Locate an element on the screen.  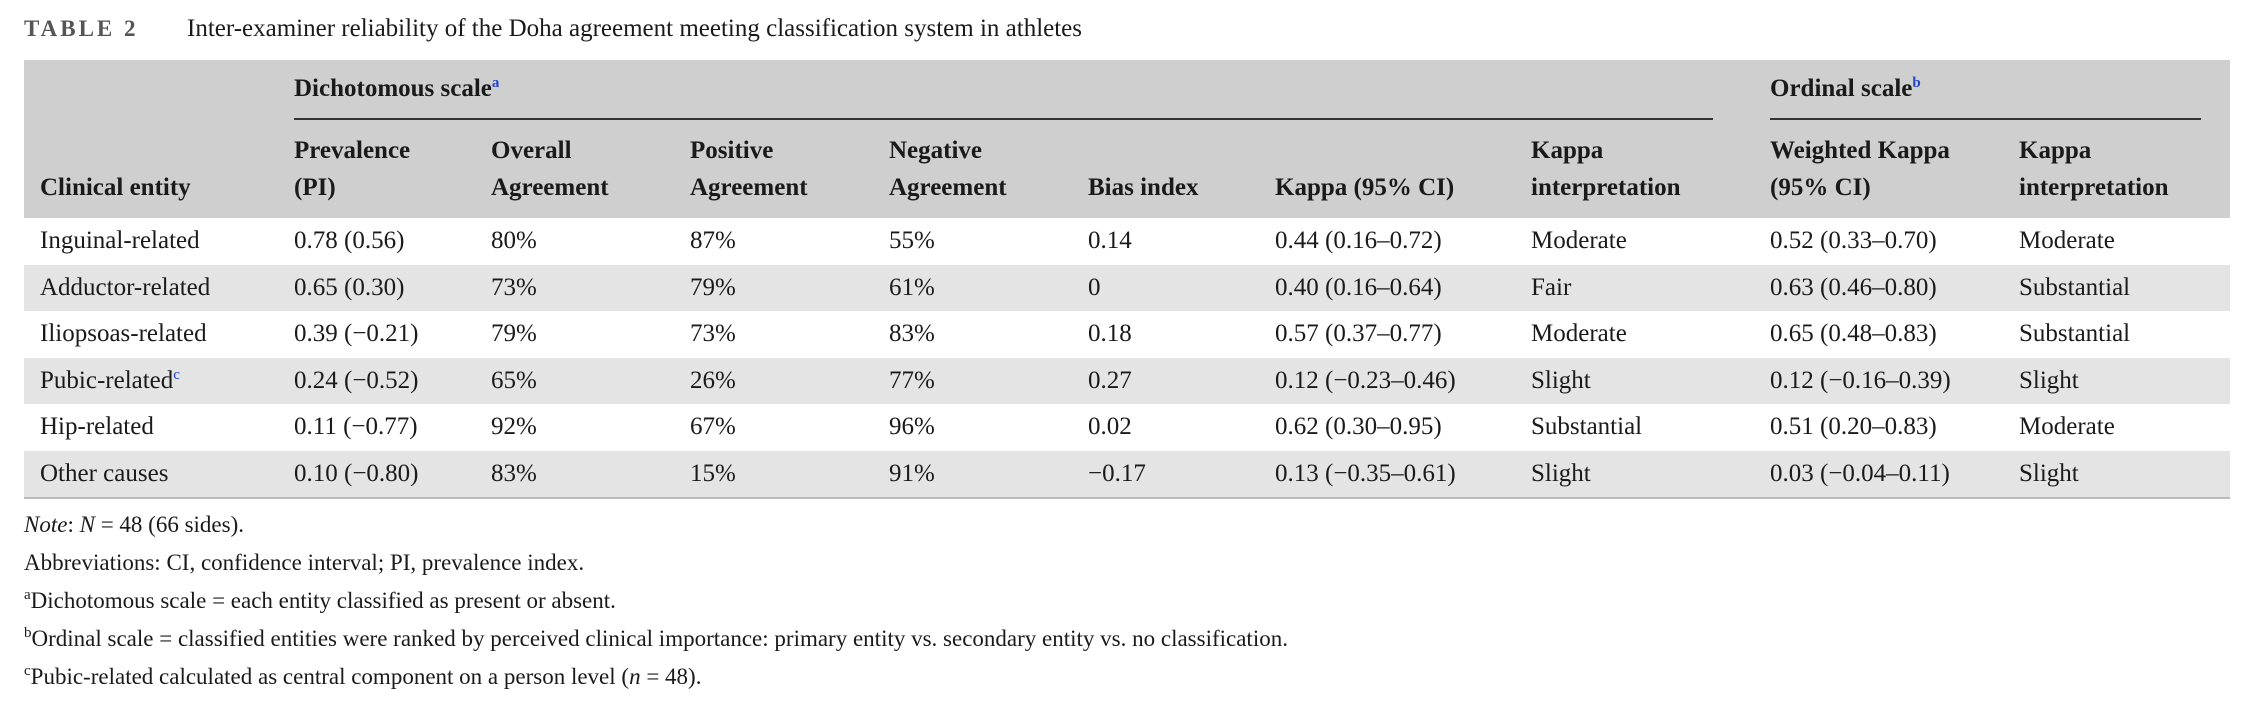
table-cell: 0.10 (−0.80) is located at coordinates (356, 474).